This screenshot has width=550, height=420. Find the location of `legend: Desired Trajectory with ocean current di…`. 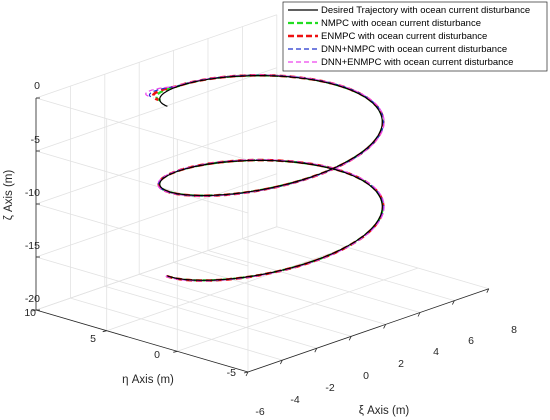

legend: Desired Trajectory with ocean current di… is located at coordinates (415, 36).